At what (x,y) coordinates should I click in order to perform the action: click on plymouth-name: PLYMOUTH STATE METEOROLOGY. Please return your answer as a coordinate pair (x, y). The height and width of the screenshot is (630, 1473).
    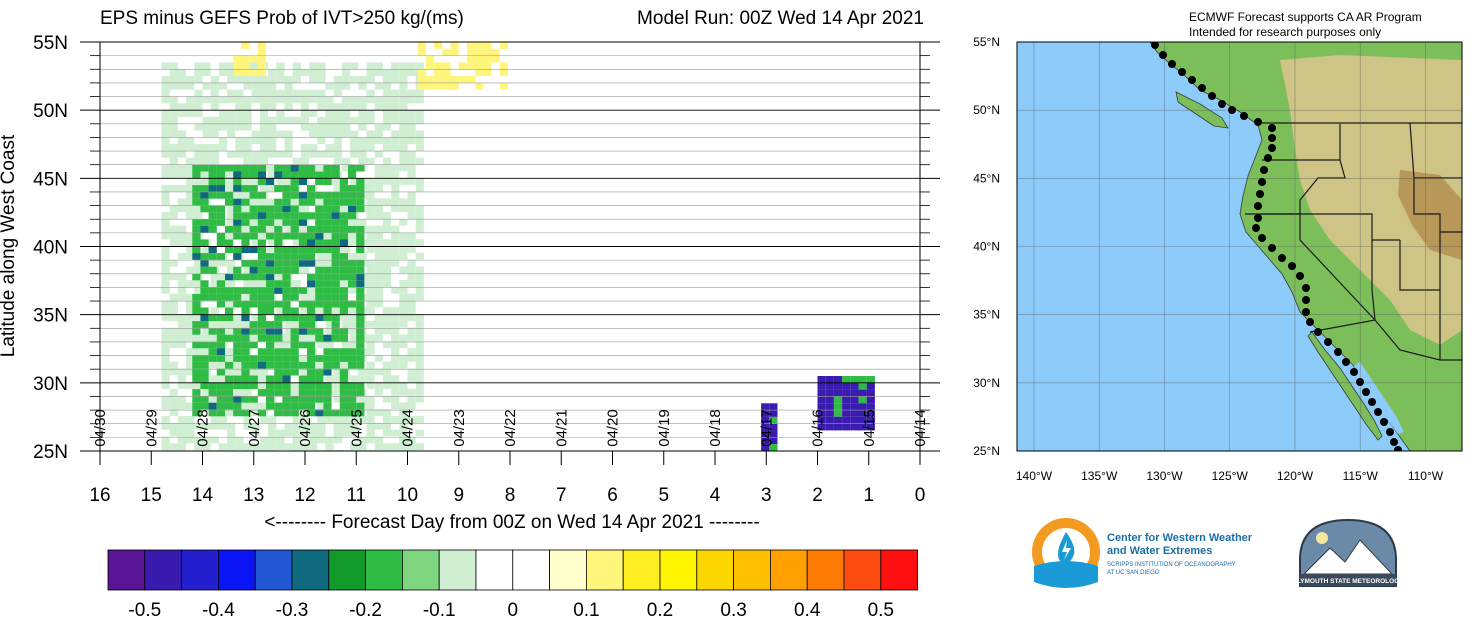
    Looking at the image, I should click on (1348, 581).